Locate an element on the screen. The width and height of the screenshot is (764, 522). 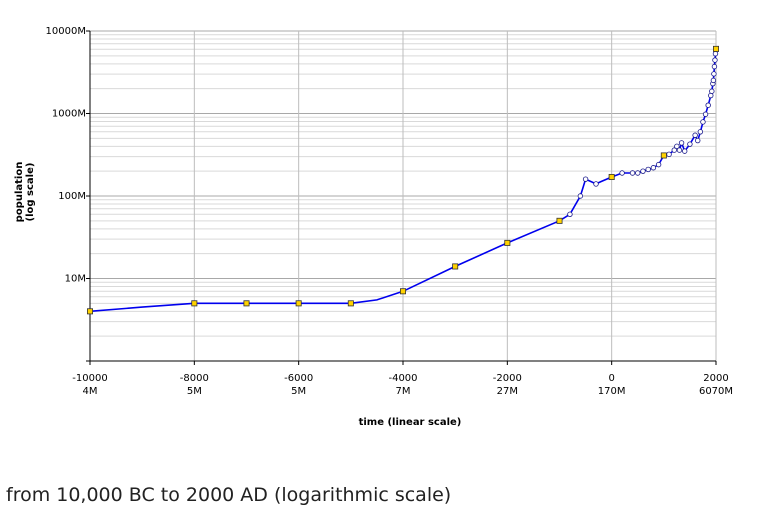
x-tick-label: 2000 is located at coordinates (715, 378).